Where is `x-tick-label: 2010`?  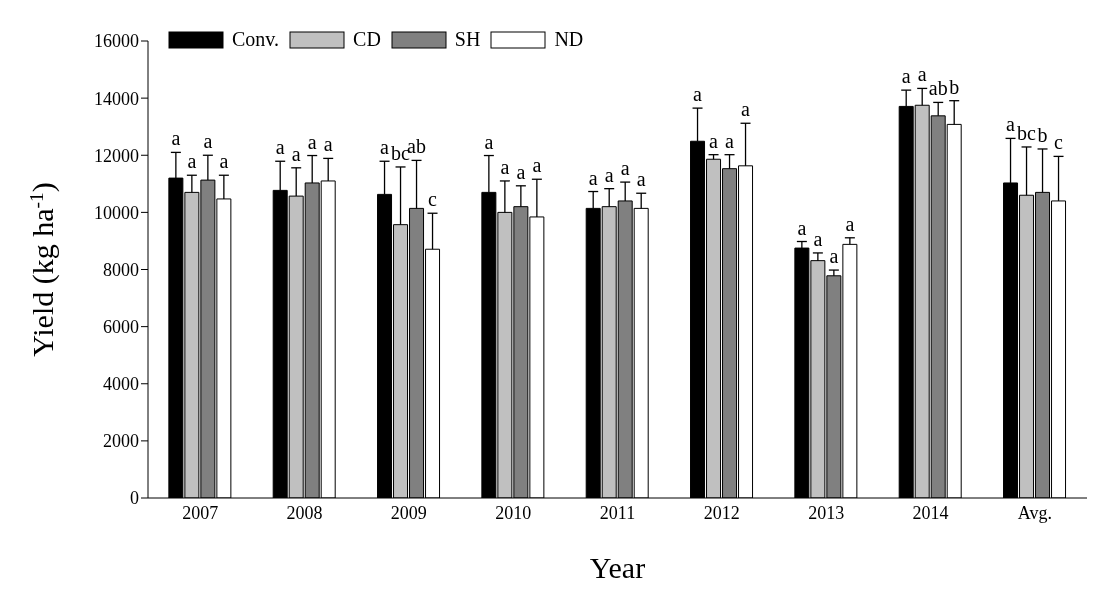 x-tick-label: 2010 is located at coordinates (513, 512).